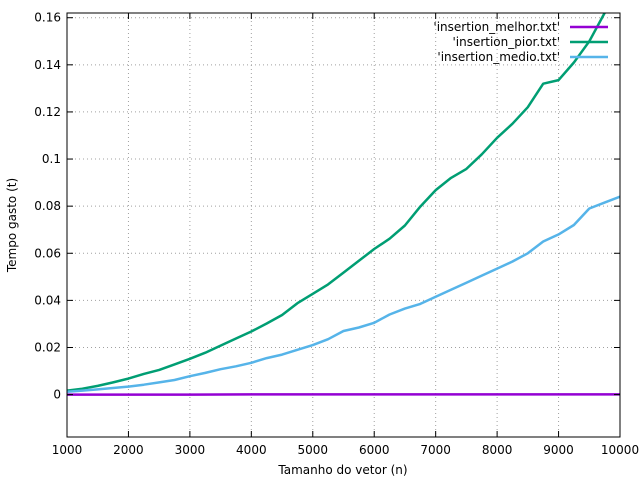 The image size is (640, 480). I want to click on y-axis-label: Tempo gasto (t), so click(12, 225).